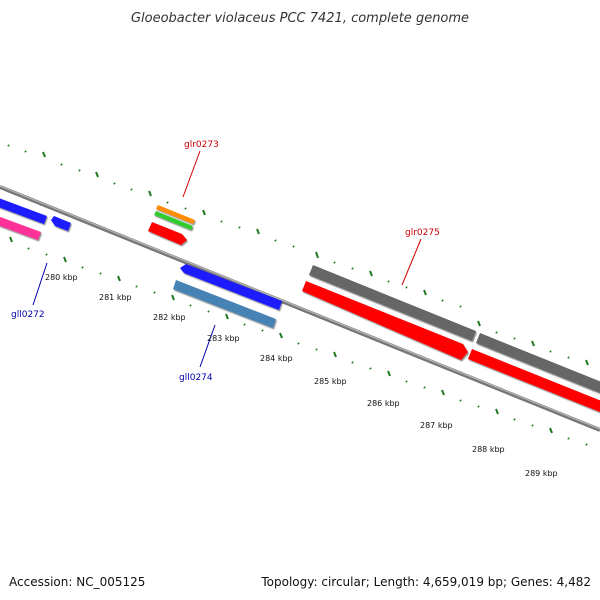 The height and width of the screenshot is (600, 600). I want to click on gll0272-leader, so click(40, 284).